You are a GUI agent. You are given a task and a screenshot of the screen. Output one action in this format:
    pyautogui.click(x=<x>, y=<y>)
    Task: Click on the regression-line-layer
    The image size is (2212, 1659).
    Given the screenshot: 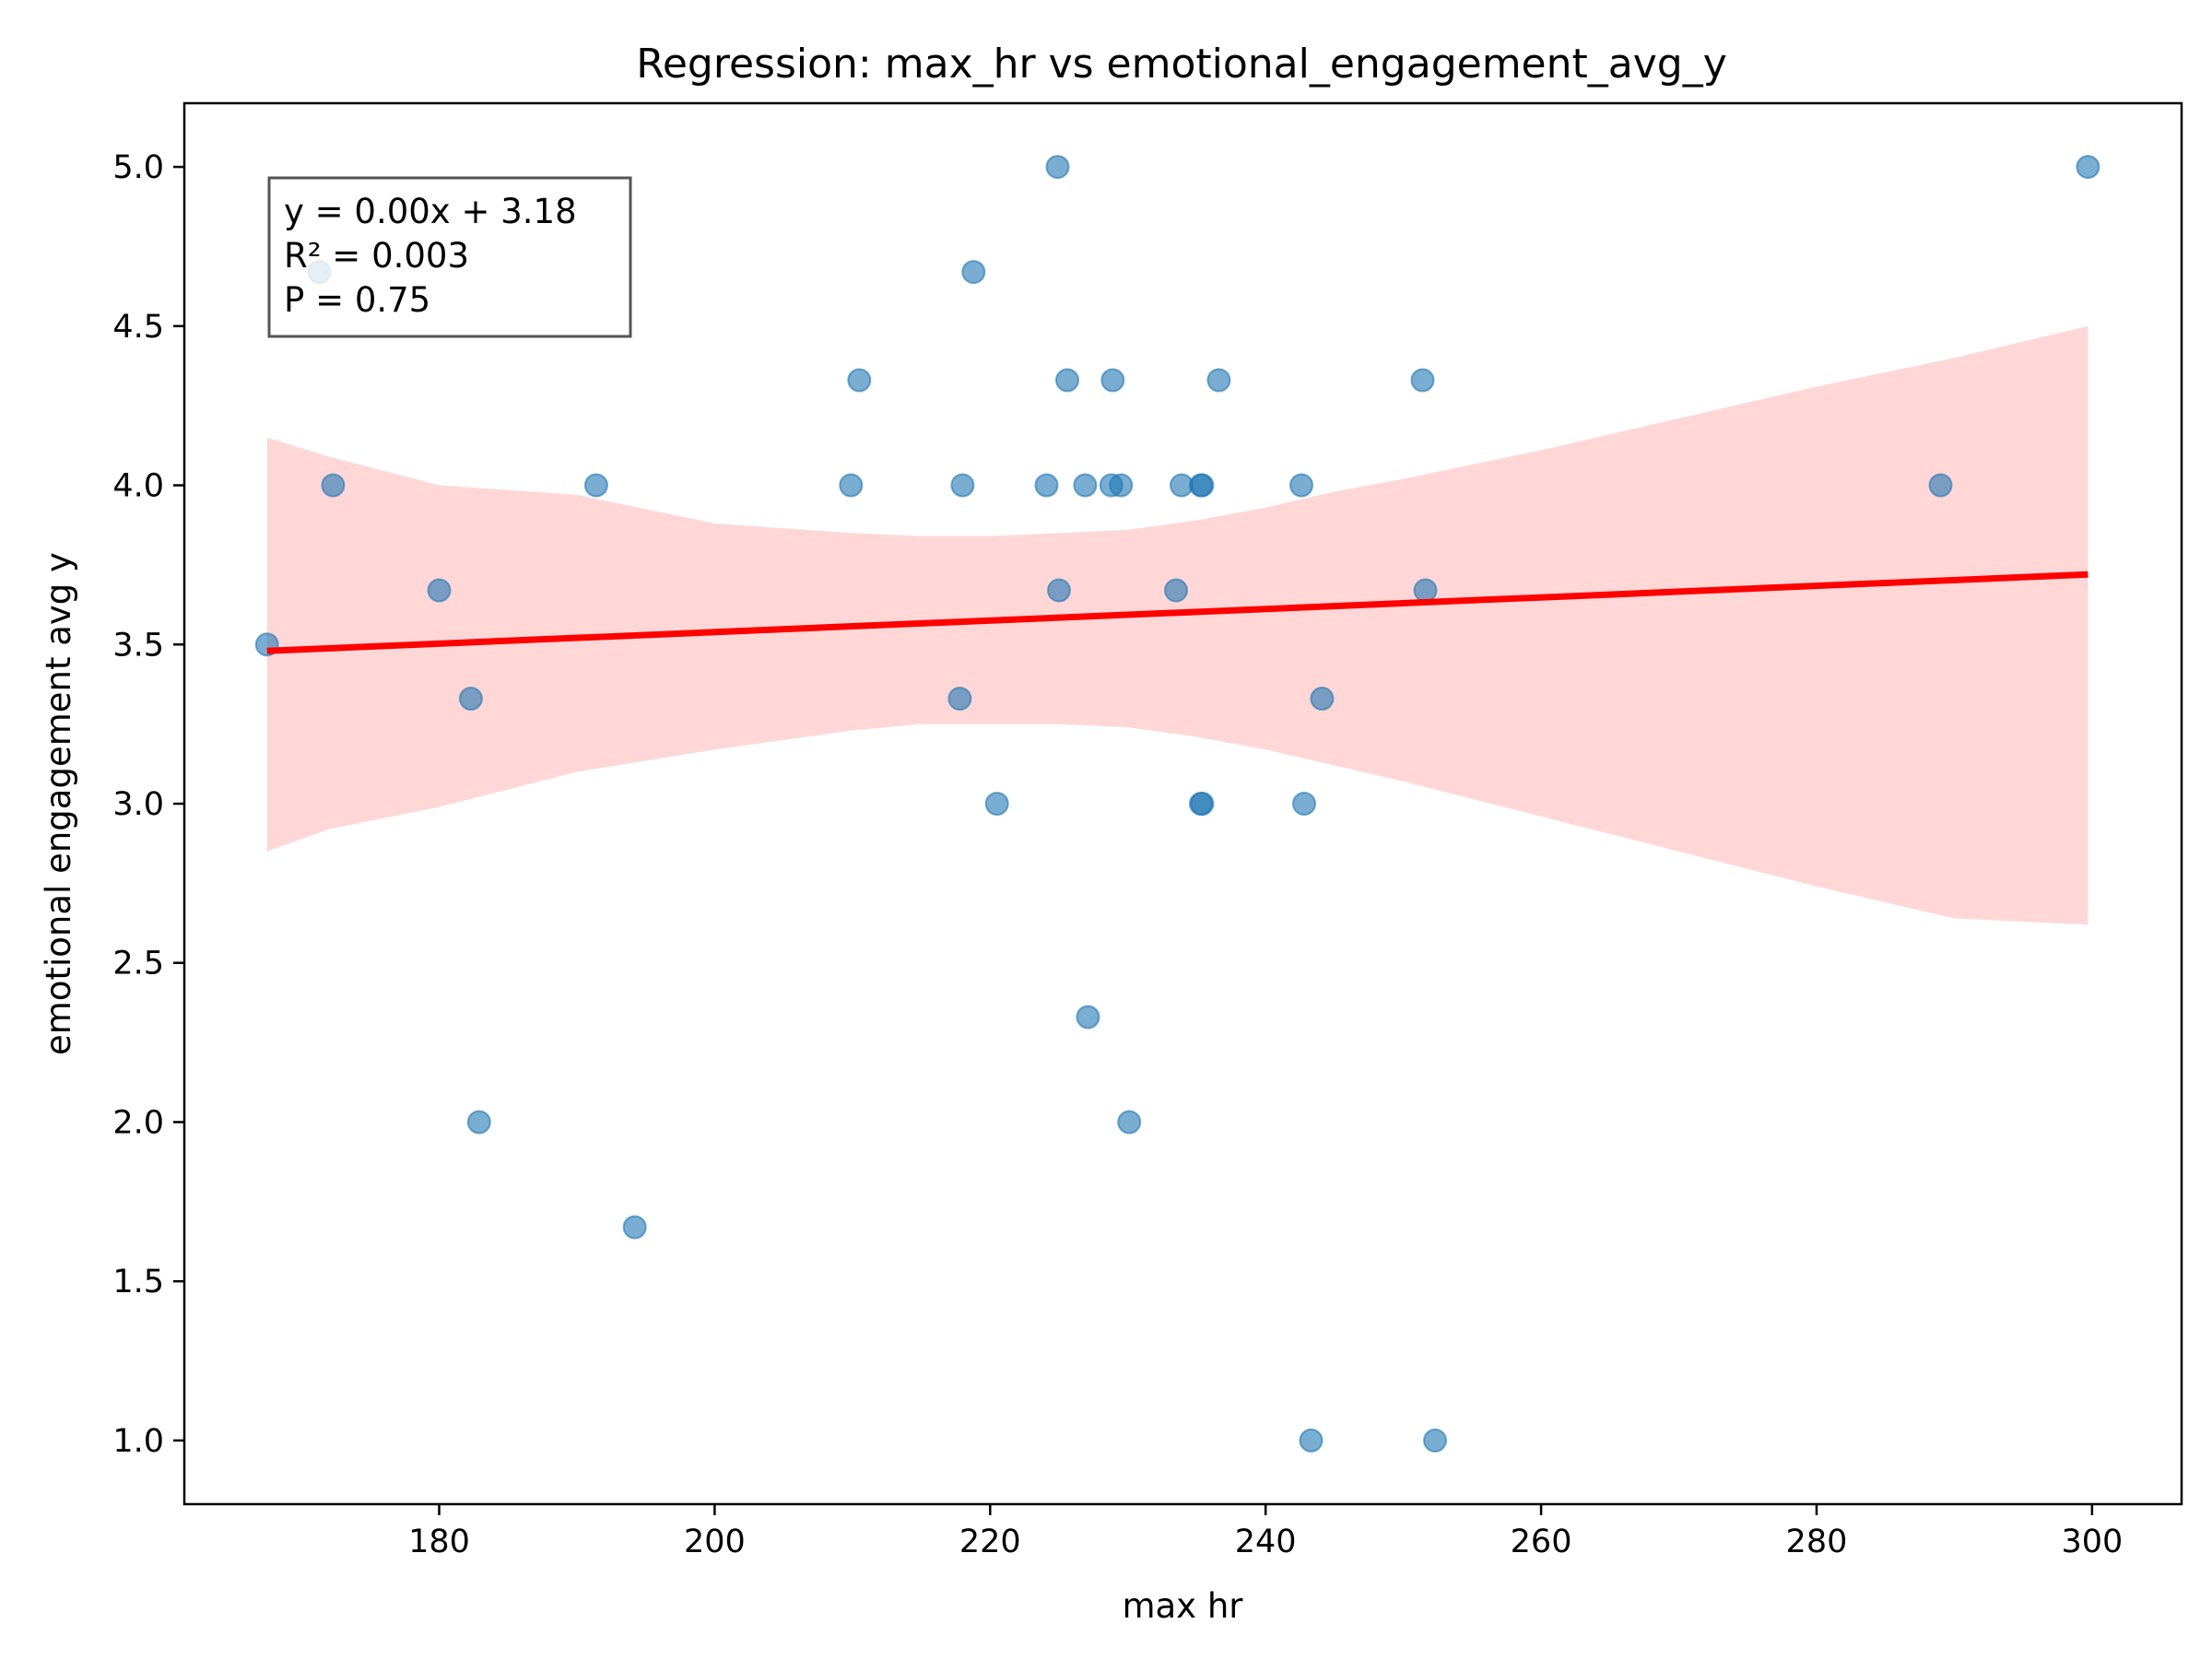 What is the action you would take?
    pyautogui.click(x=1177, y=612)
    